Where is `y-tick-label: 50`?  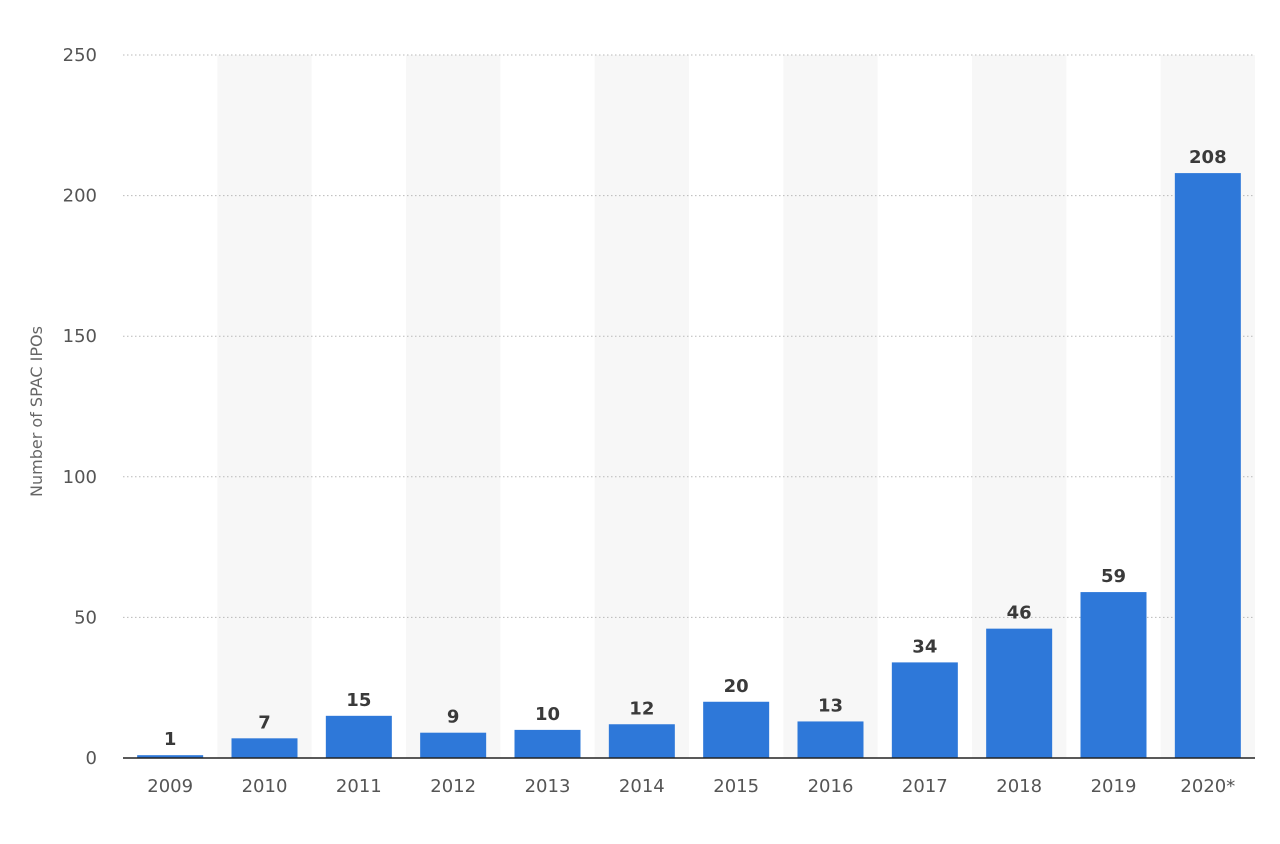
y-tick-label: 50 is located at coordinates (85, 617).